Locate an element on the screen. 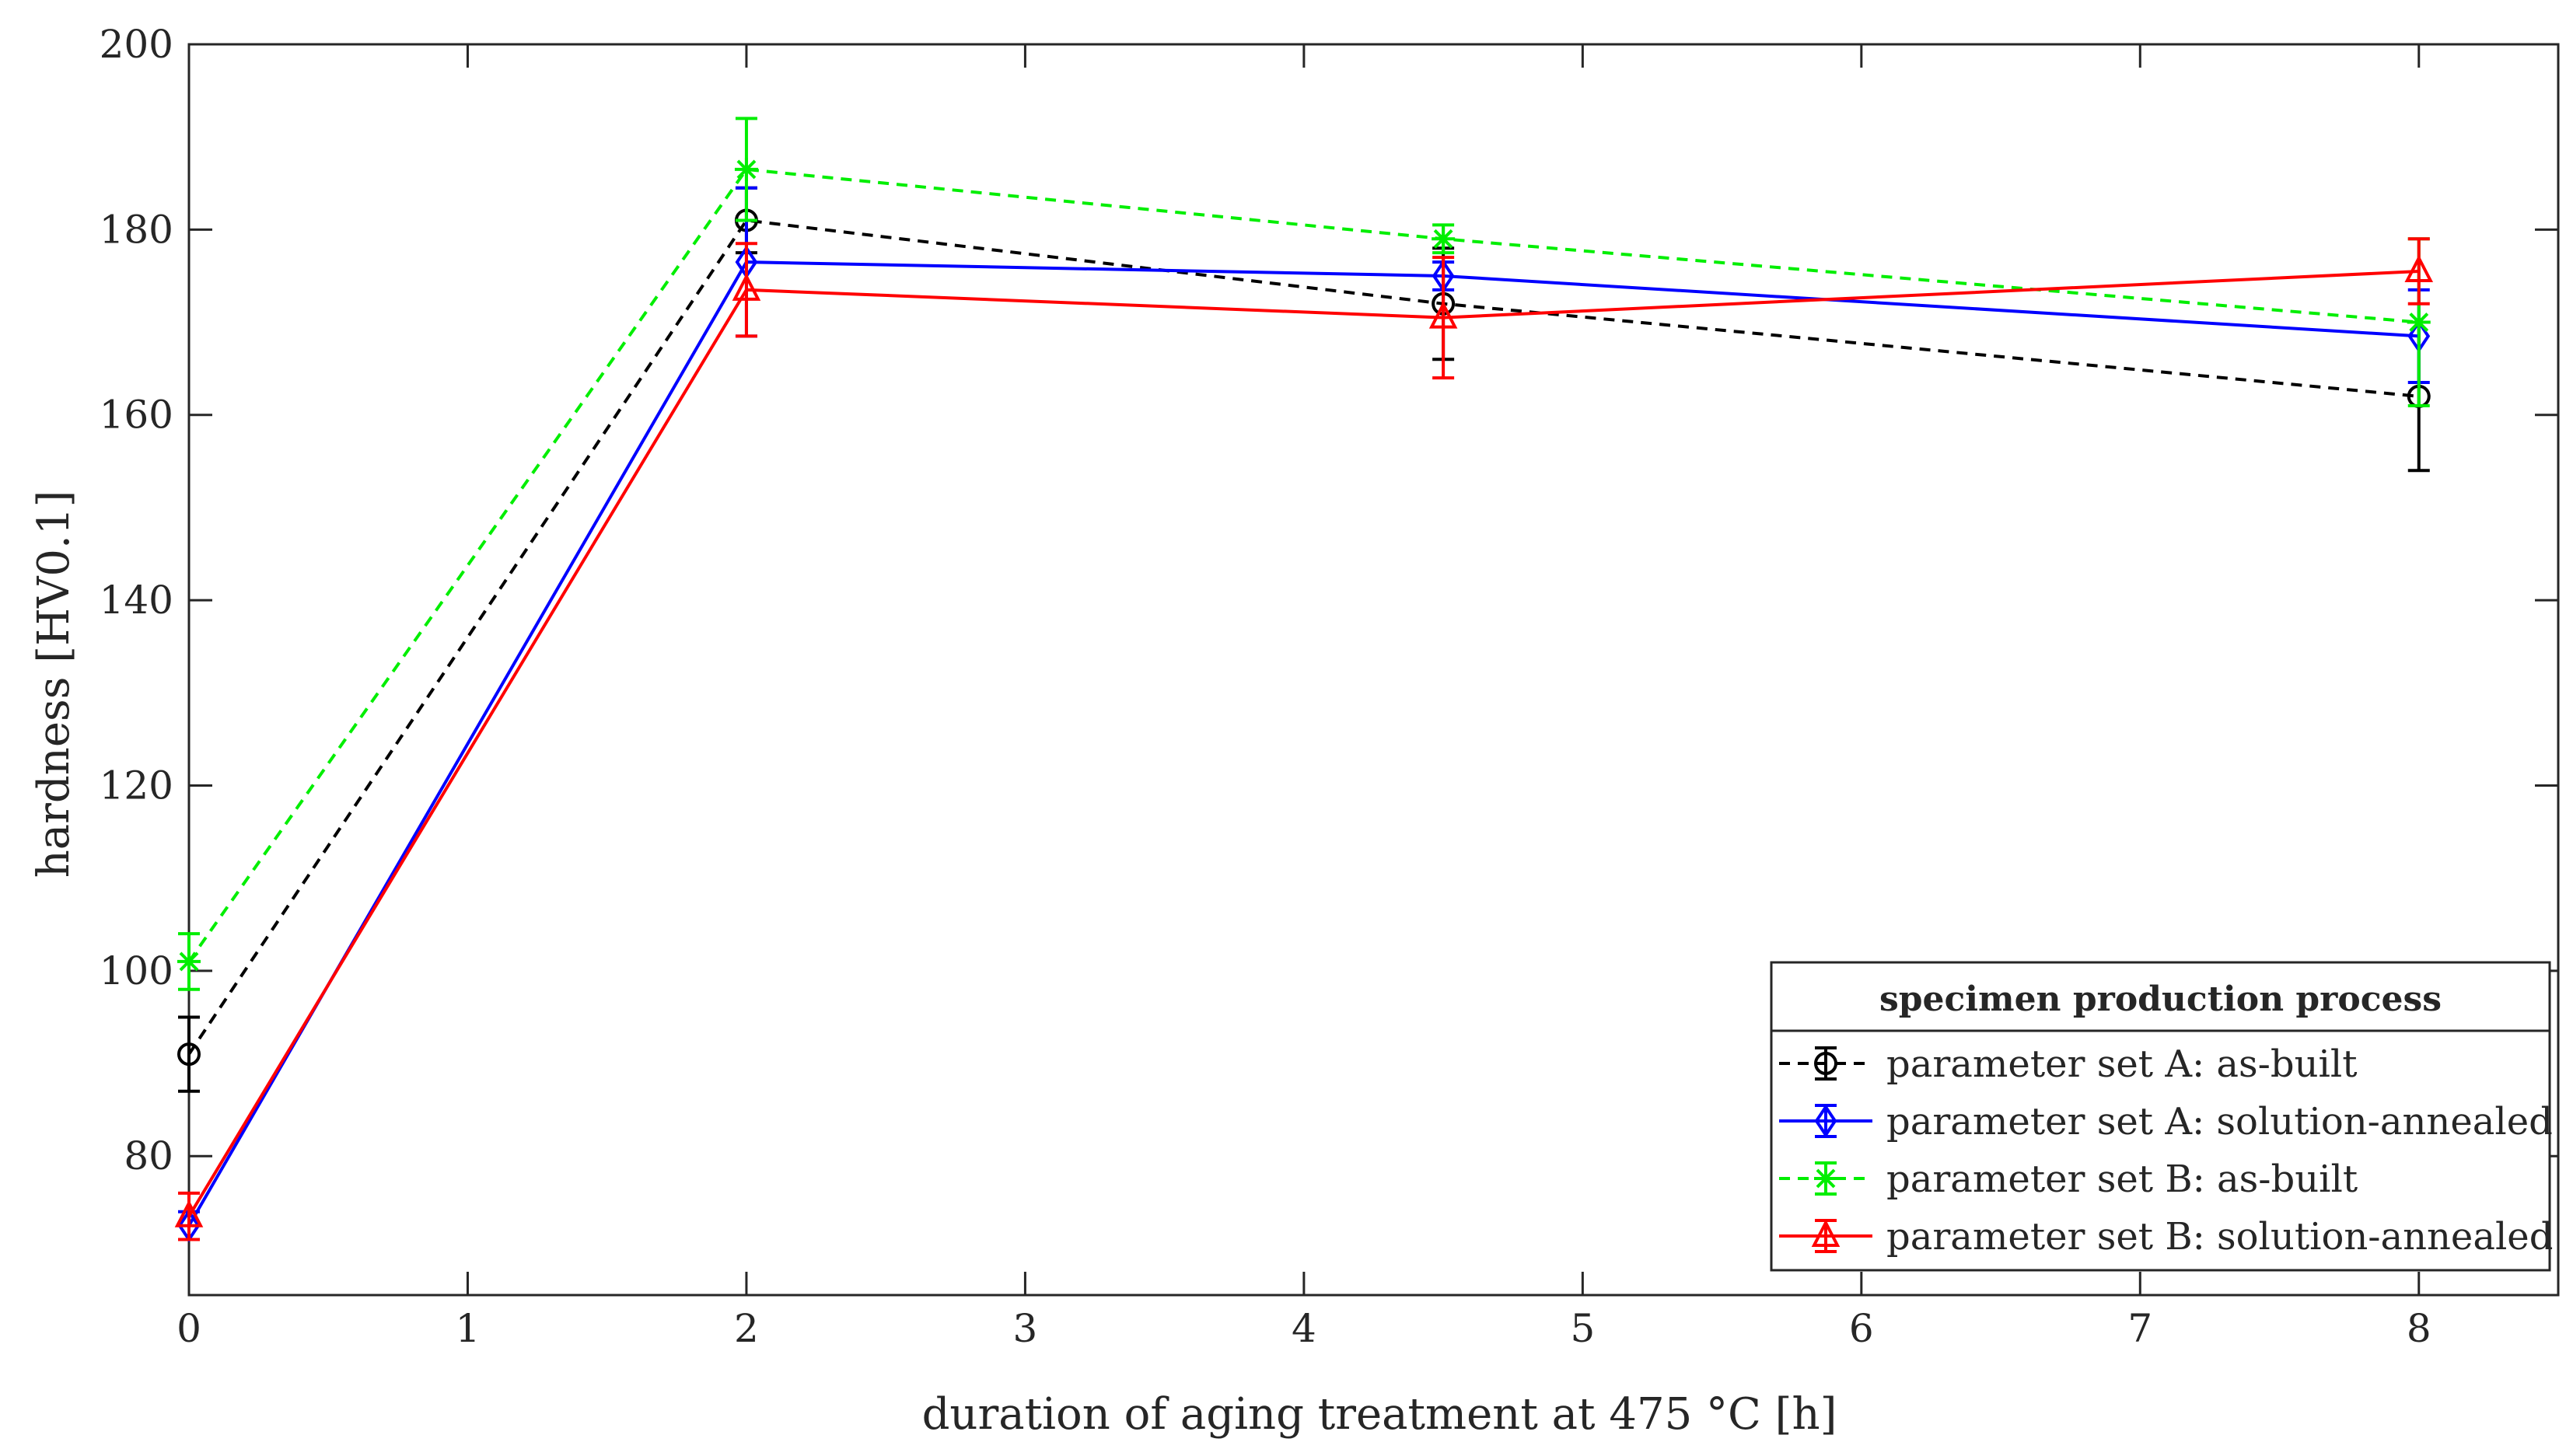  y-axis-label: hardness [HV0.1] is located at coordinates (54, 684).